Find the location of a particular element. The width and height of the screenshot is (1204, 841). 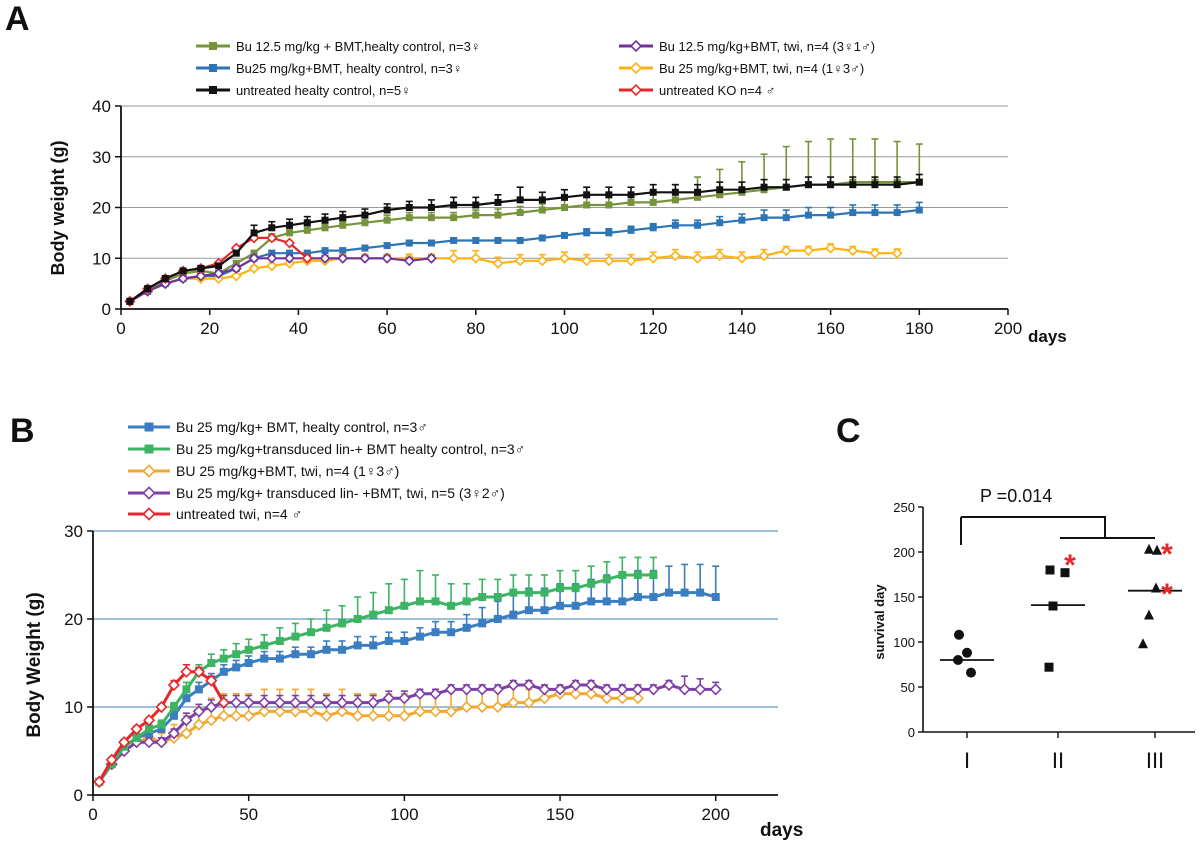

legend-label: untreated twi, n=4 ♂ is located at coordinates (239, 514).